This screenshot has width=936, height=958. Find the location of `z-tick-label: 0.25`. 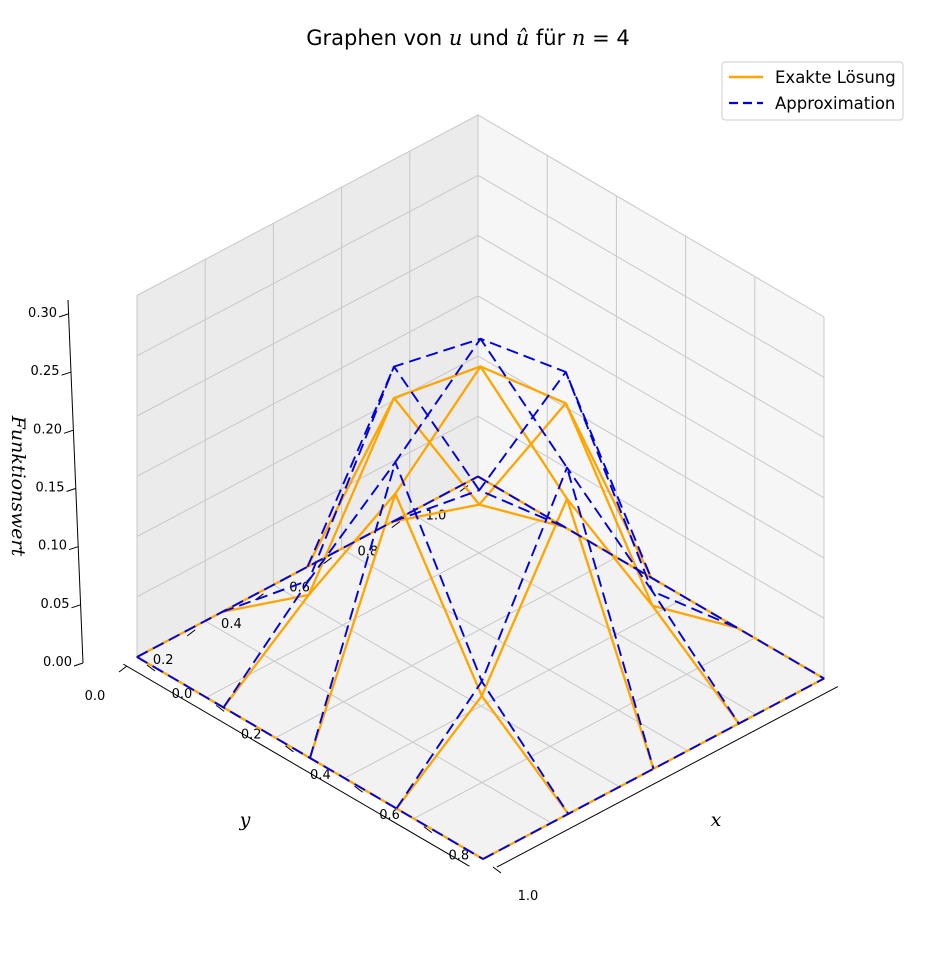

z-tick-label: 0.25 is located at coordinates (45, 371).